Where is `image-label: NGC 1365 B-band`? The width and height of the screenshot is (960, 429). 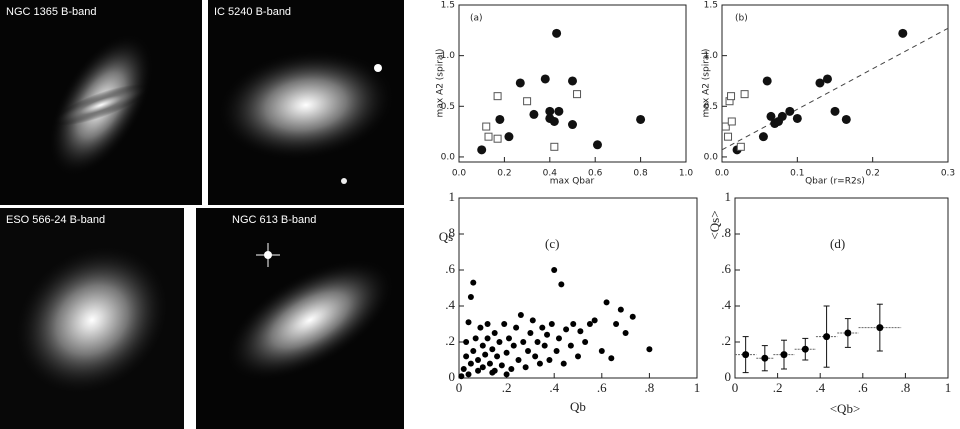
image-label: NGC 1365 B-band is located at coordinates (51, 12).